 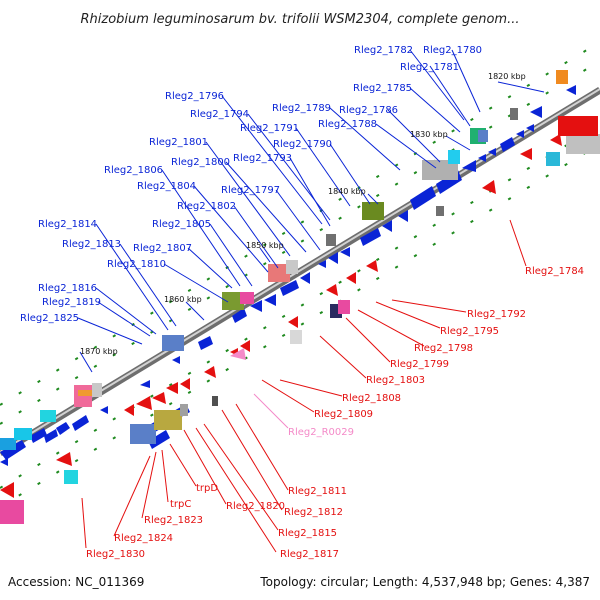 What do you see at coordinates (133, 170) in the screenshot?
I see `gene-label: Rleg2_1806` at bounding box center [133, 170].